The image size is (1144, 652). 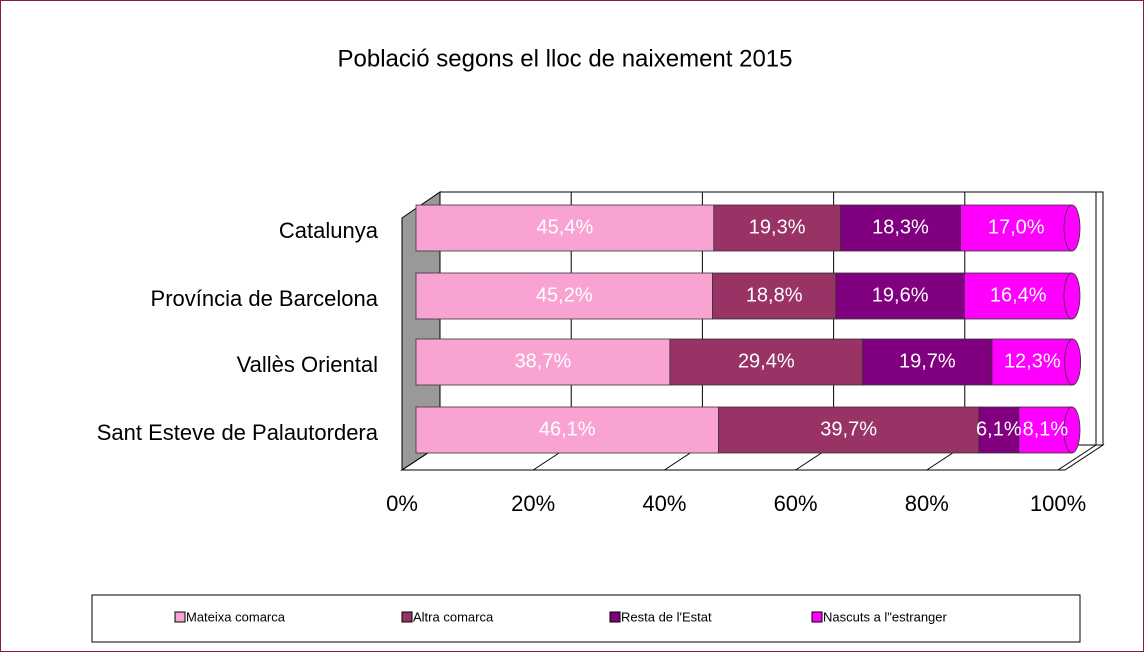 I want to click on data-label: 45,4%, so click(x=565, y=227).